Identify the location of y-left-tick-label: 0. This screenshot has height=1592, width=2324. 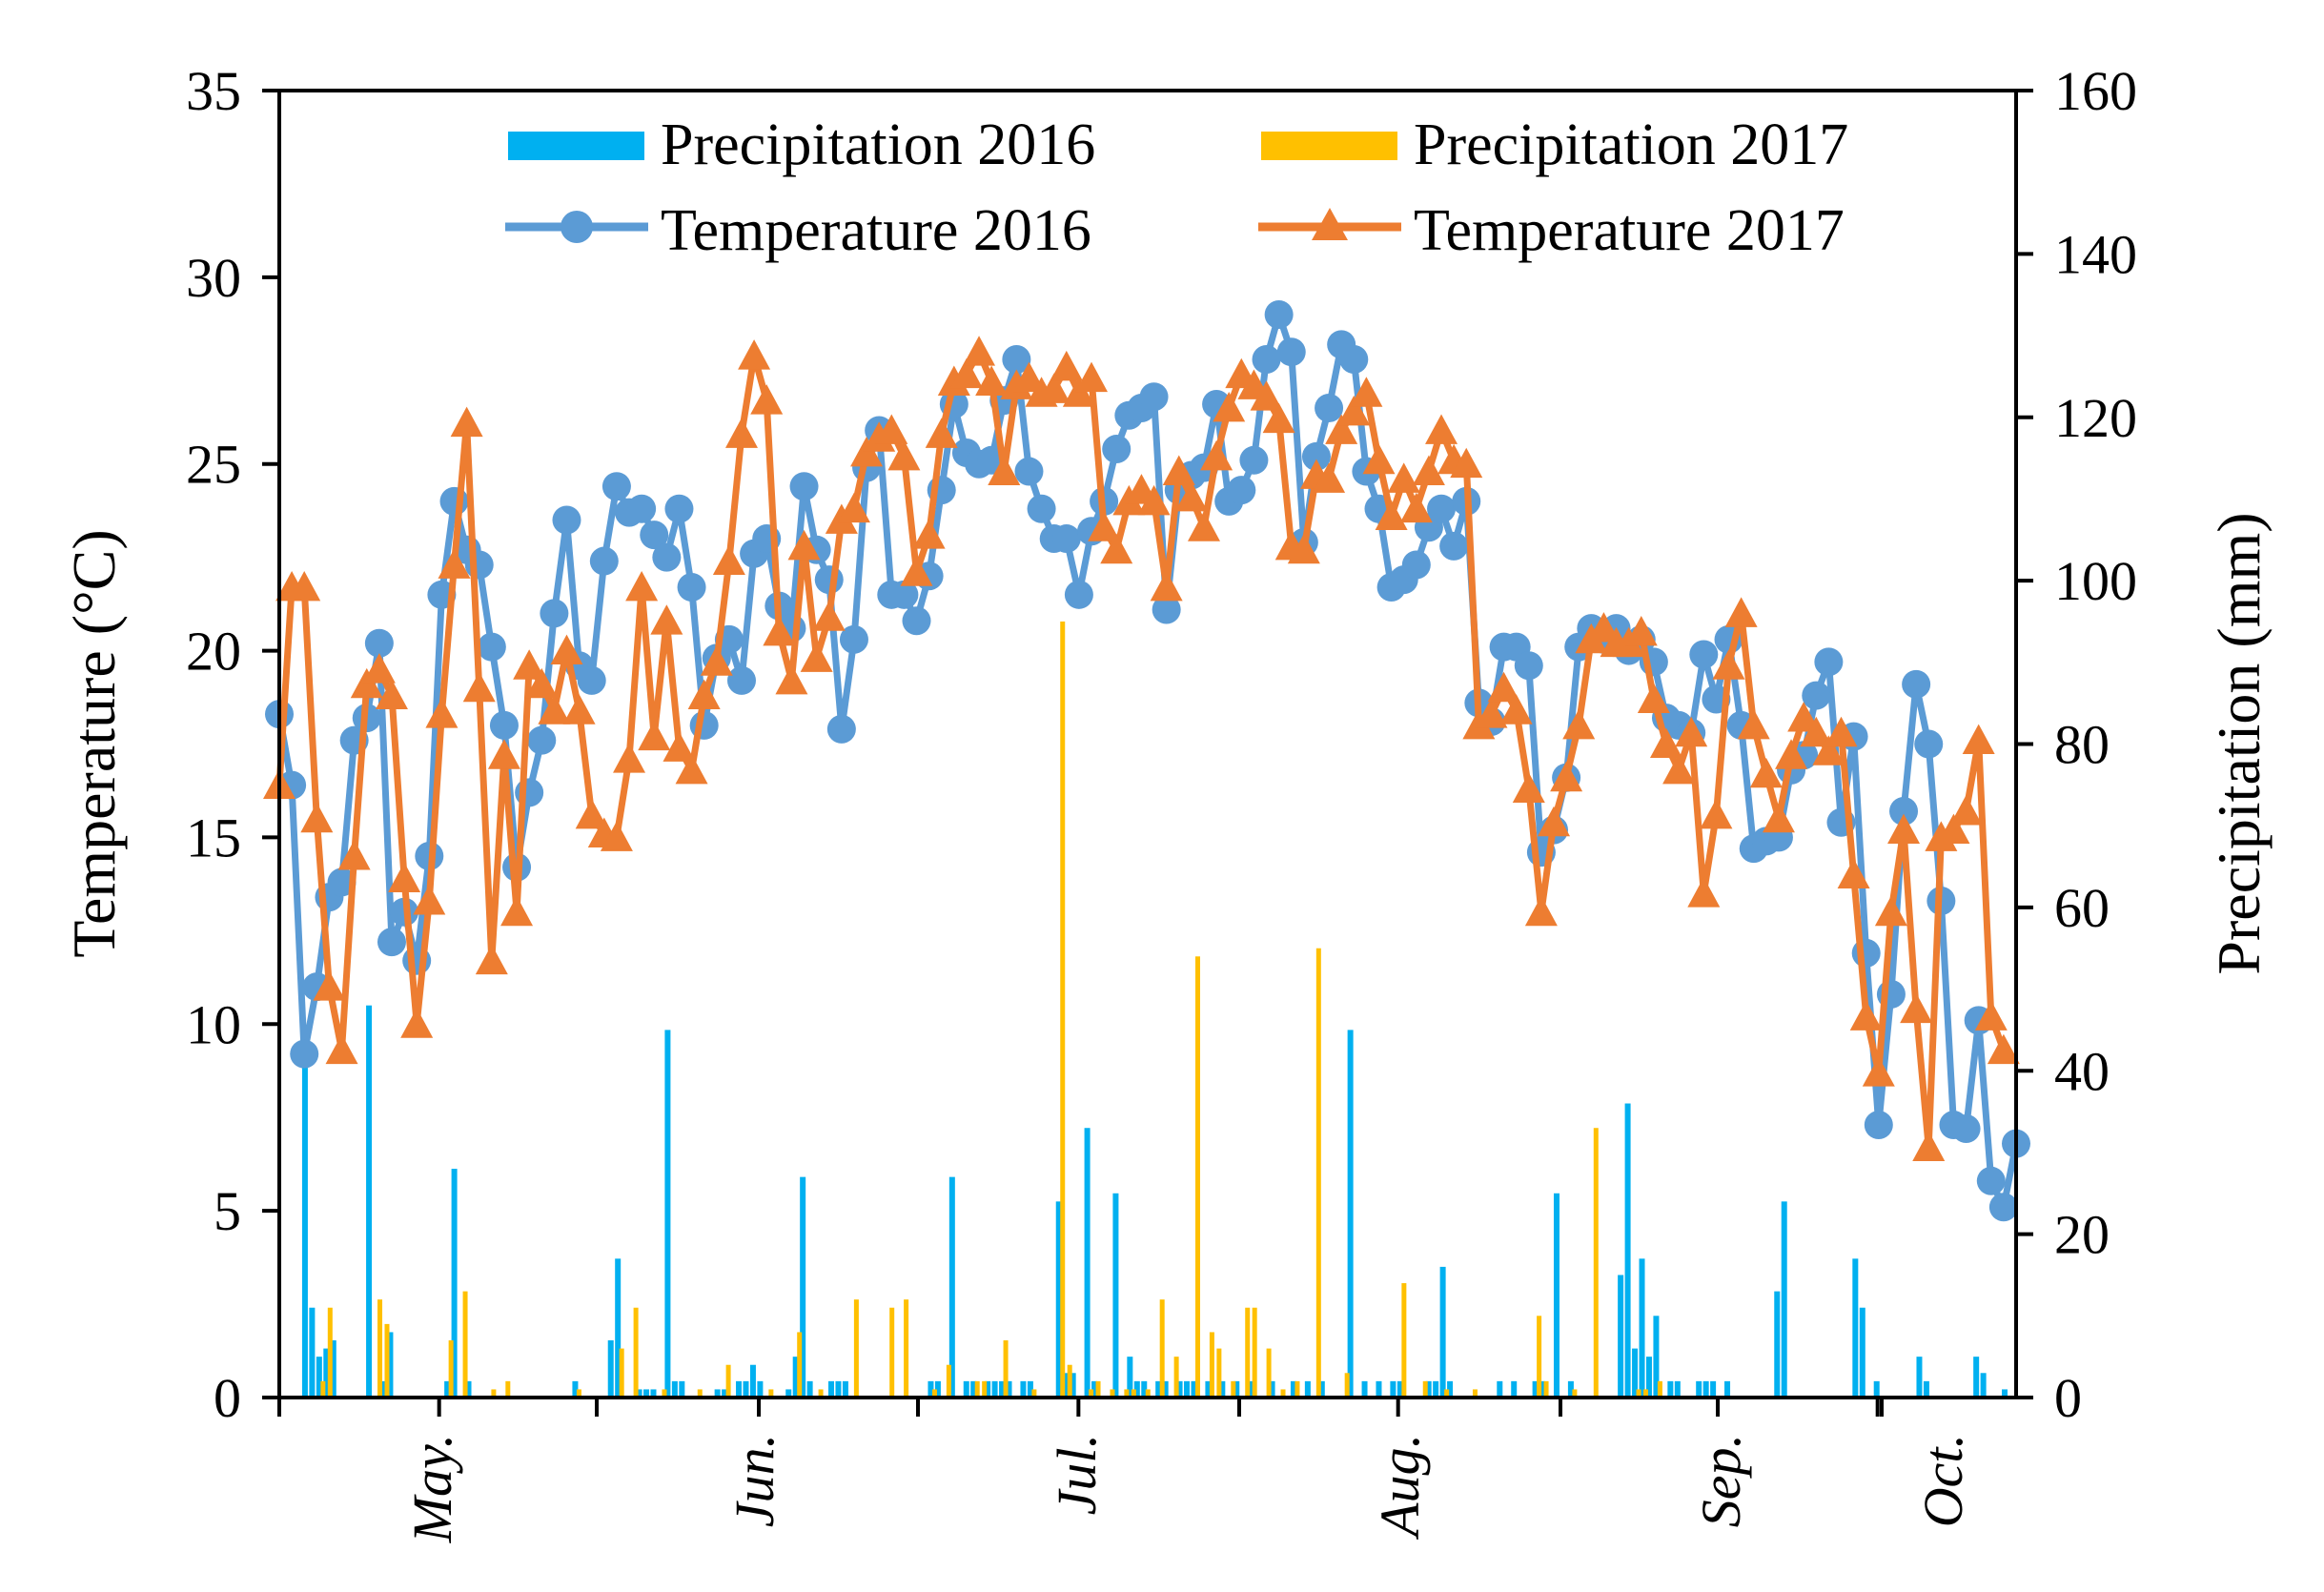
(227, 1398).